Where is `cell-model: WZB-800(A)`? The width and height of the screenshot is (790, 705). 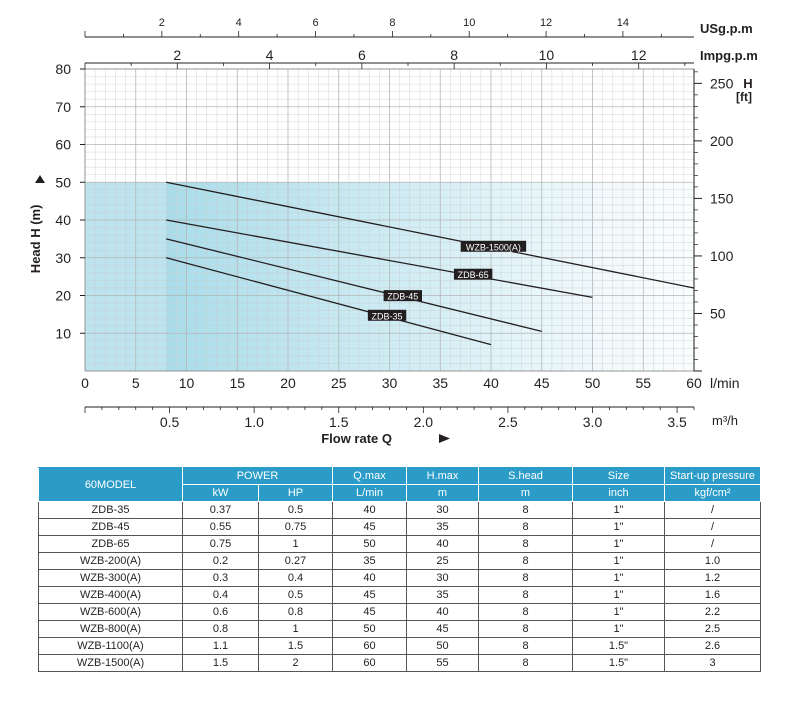 cell-model: WZB-800(A) is located at coordinates (110, 629).